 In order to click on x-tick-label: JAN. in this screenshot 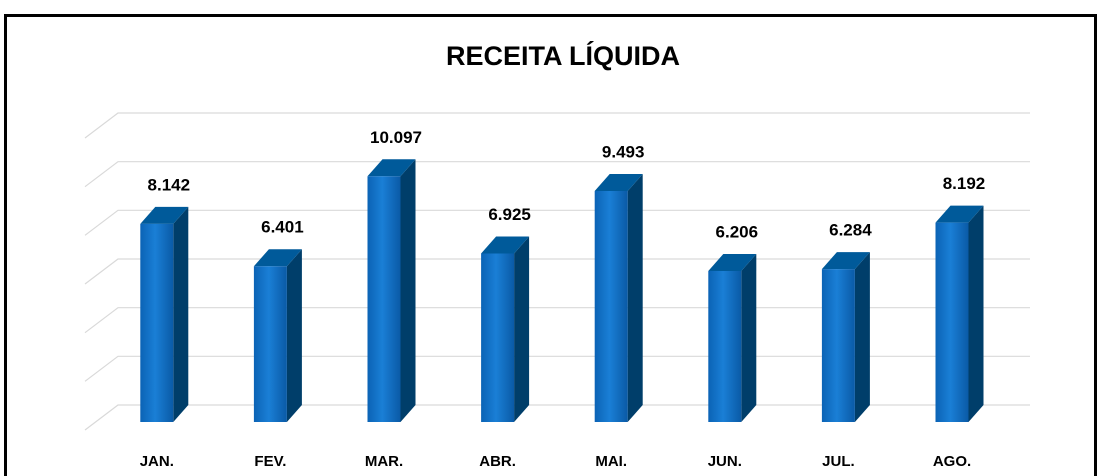, I will do `click(157, 461)`.